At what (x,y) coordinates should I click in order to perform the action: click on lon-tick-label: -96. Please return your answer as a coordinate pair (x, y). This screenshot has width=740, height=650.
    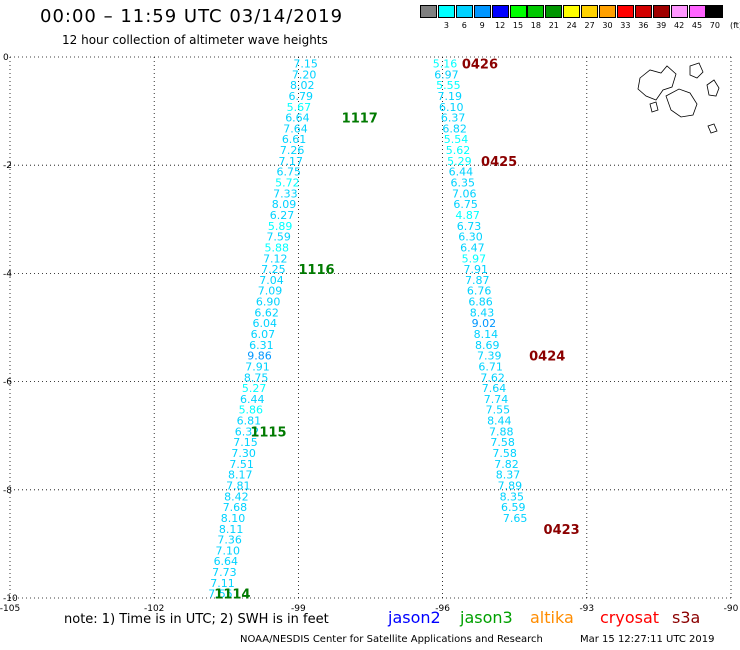
    Looking at the image, I should click on (442, 609).